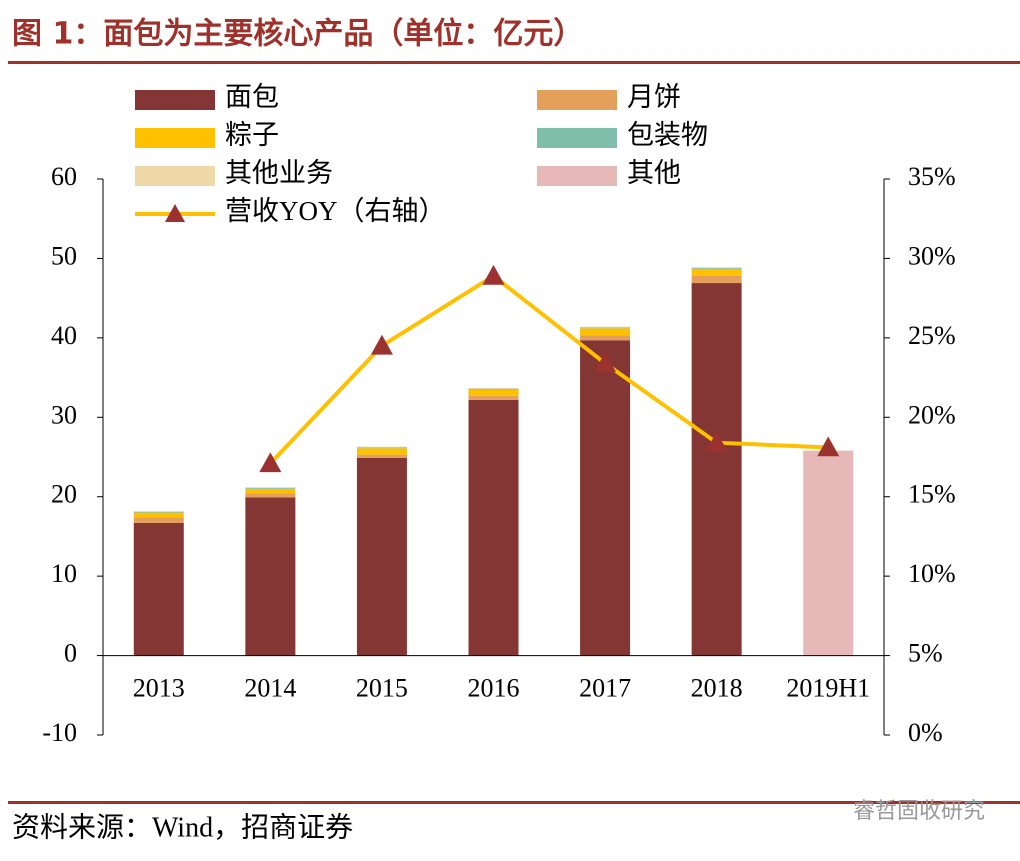  I want to click on y2-tick-label: 0%, so click(925, 732).